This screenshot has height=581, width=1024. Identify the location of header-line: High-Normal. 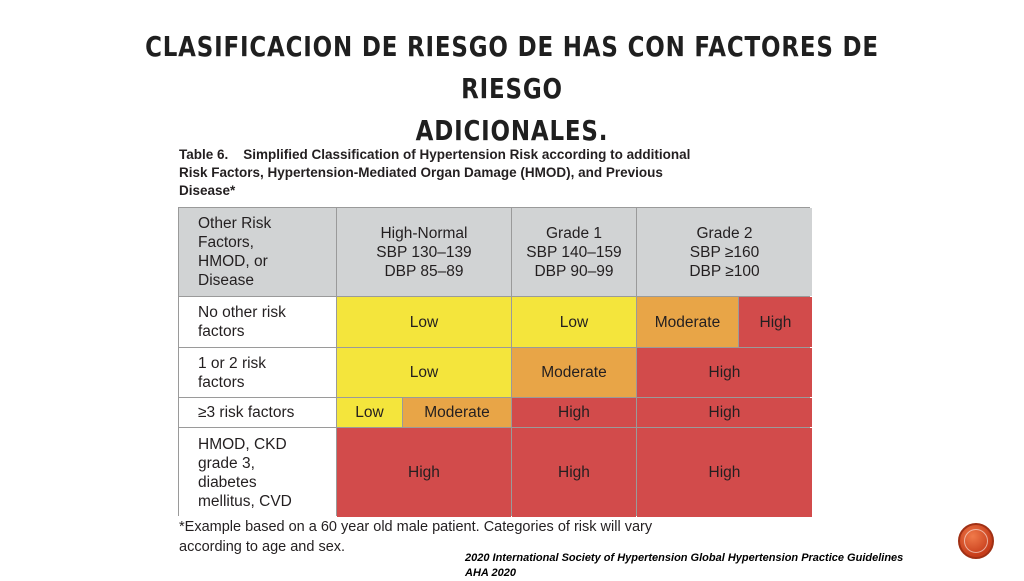
(424, 233).